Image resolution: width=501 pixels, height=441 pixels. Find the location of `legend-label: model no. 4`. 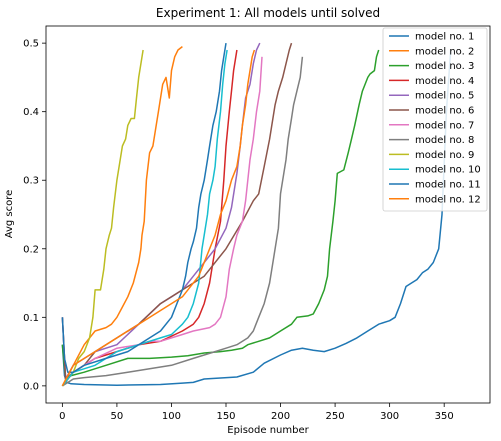

legend-label: model no. 4 is located at coordinates (444, 81).